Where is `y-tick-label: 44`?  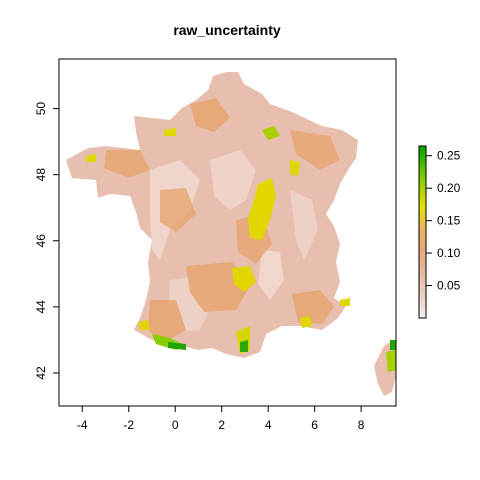
y-tick-label: 44 is located at coordinates (41, 307).